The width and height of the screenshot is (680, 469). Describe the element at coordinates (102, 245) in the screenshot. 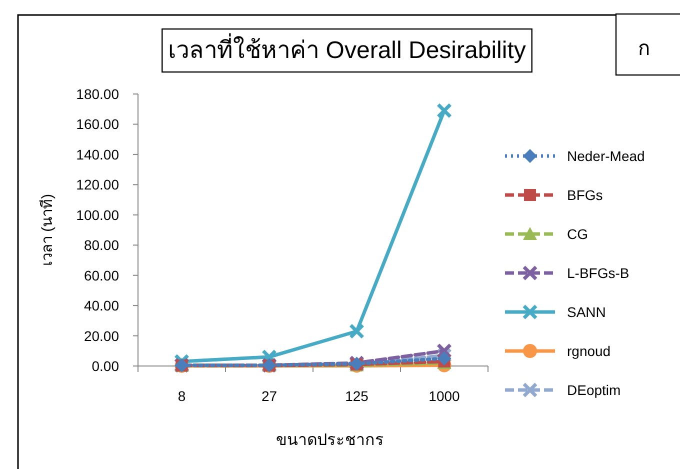

I see `y-tick-label: 80.00` at that location.